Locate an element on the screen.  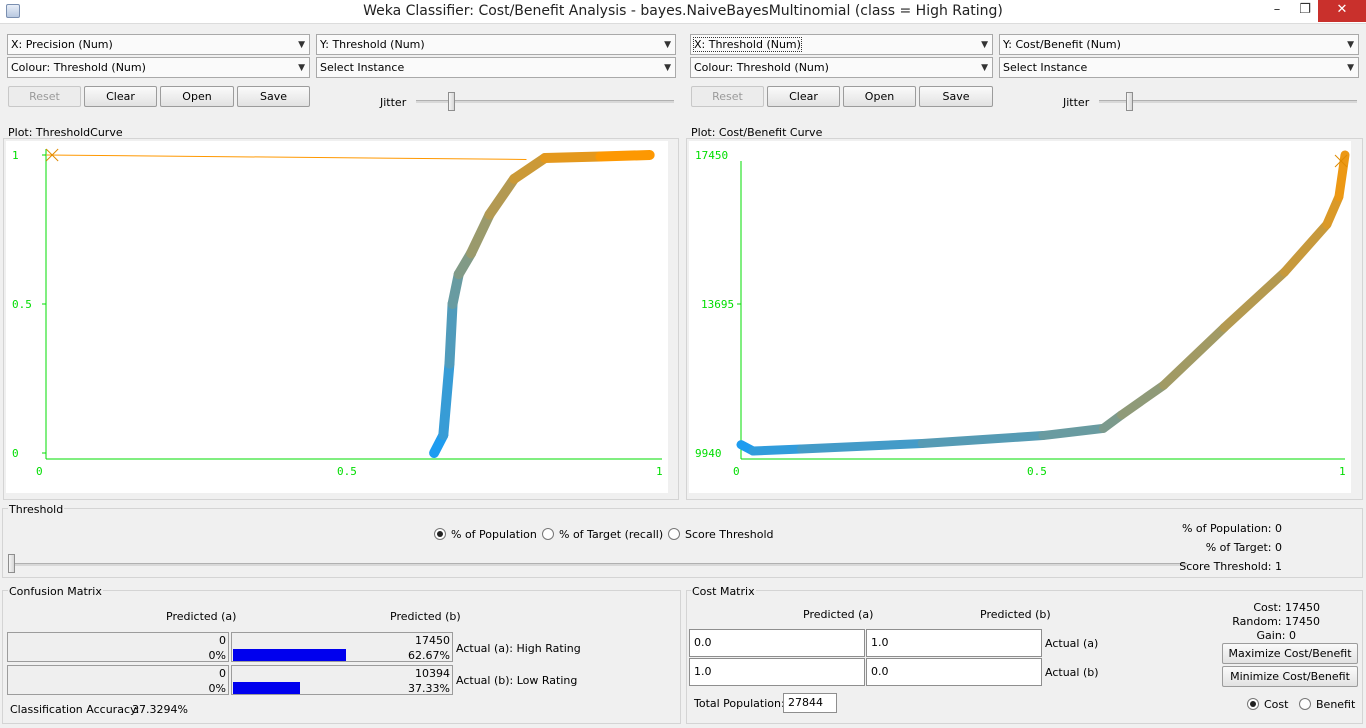
right-jitter-slider is located at coordinates (1228, 101).